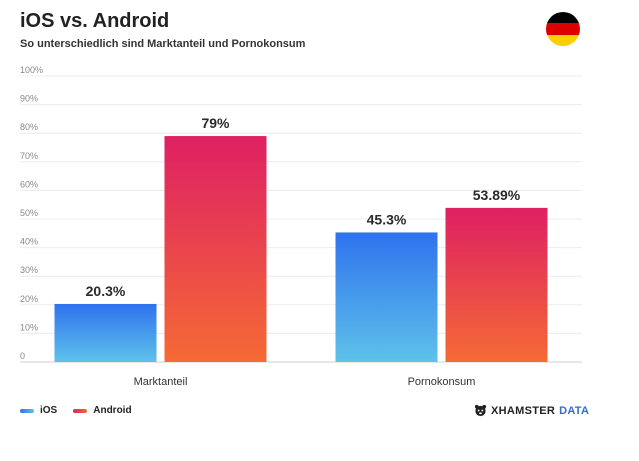 The height and width of the screenshot is (461, 639). I want to click on brand-suffix: DATA, so click(574, 410).